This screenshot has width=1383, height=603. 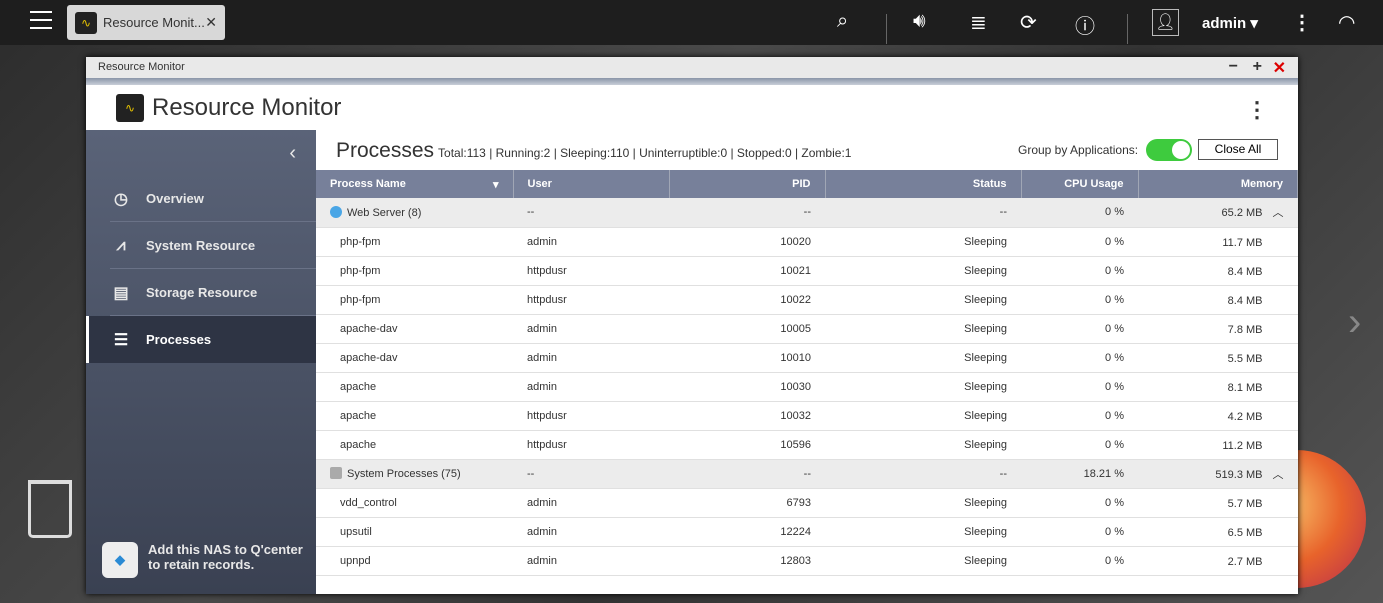 What do you see at coordinates (1169, 150) in the screenshot?
I see `group-by-toggle` at bounding box center [1169, 150].